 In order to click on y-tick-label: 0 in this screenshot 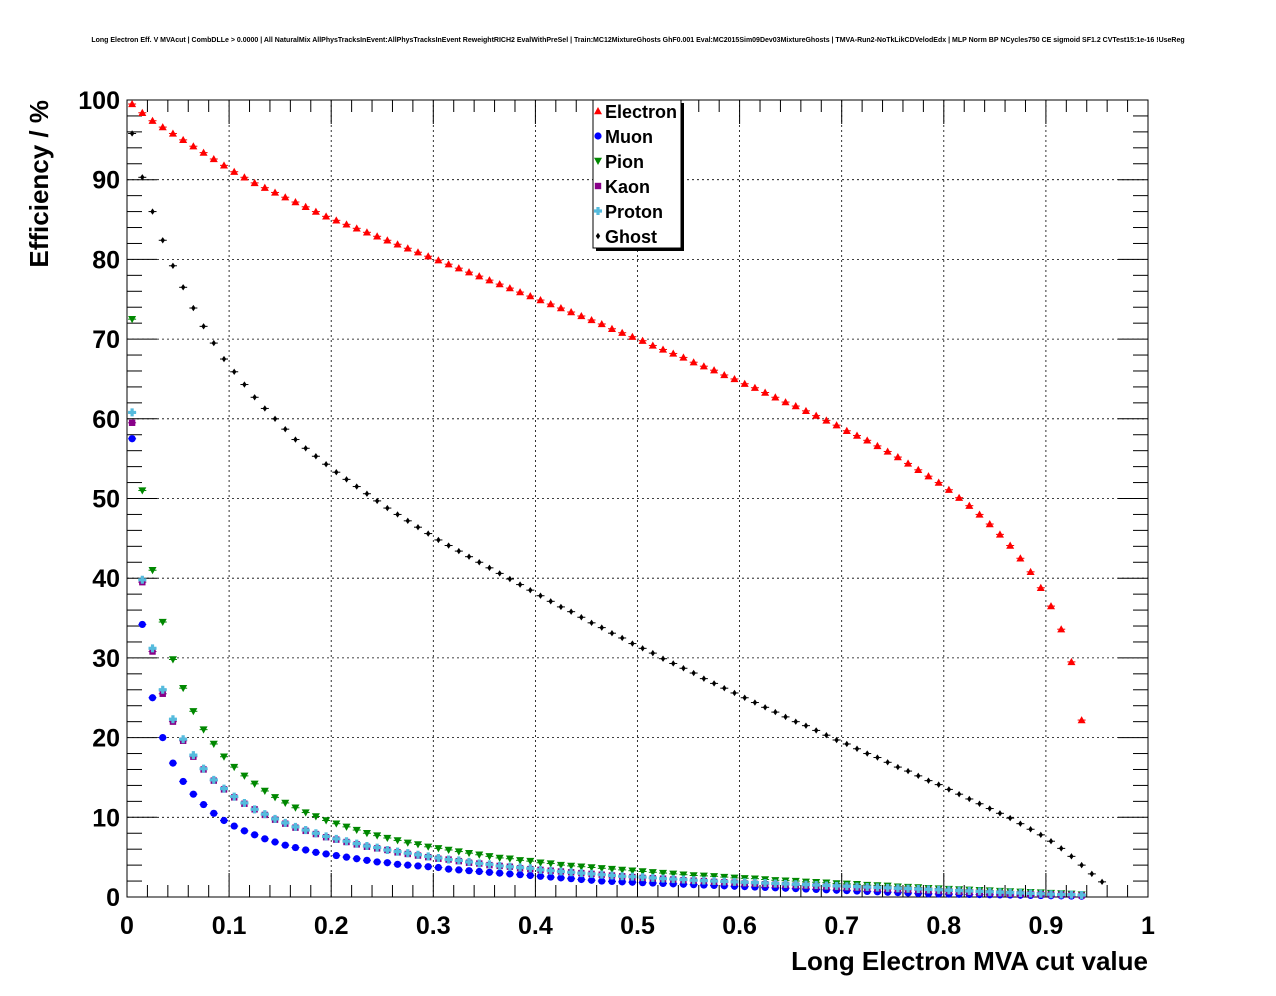, I will do `click(113, 898)`.